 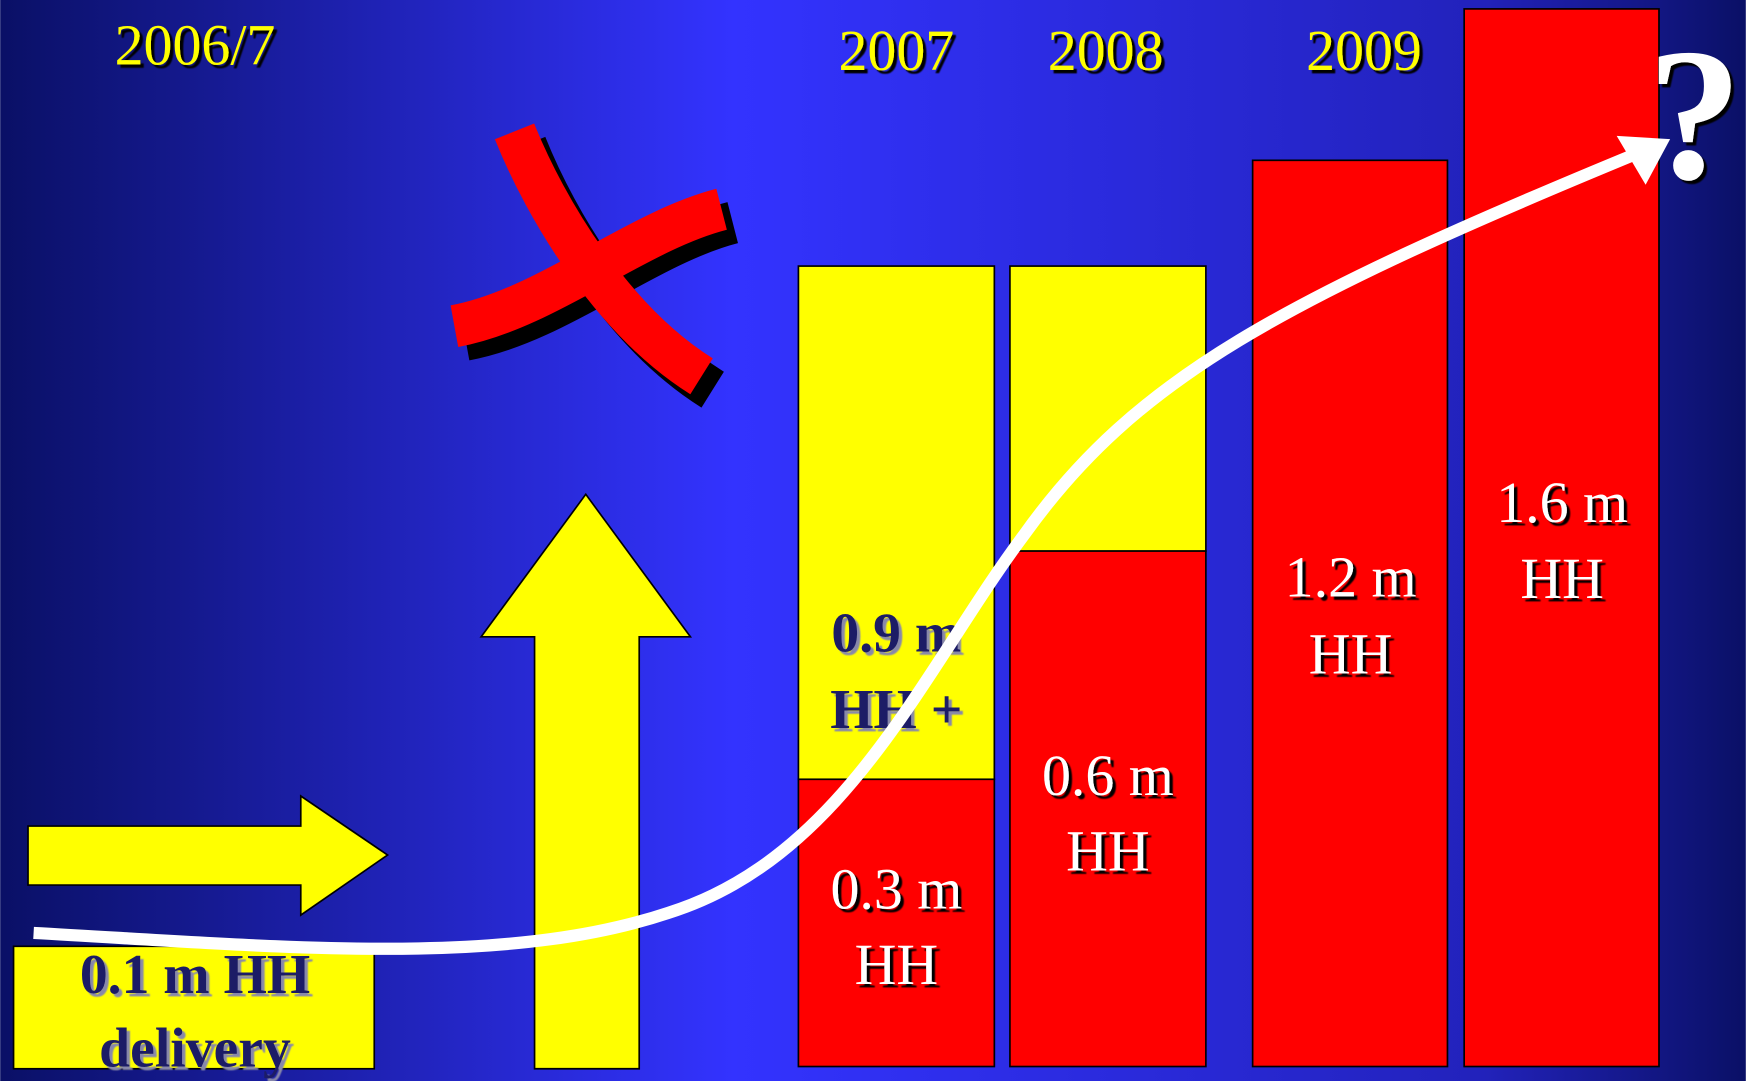 I want to click on bar-future, so click(x=1561, y=538).